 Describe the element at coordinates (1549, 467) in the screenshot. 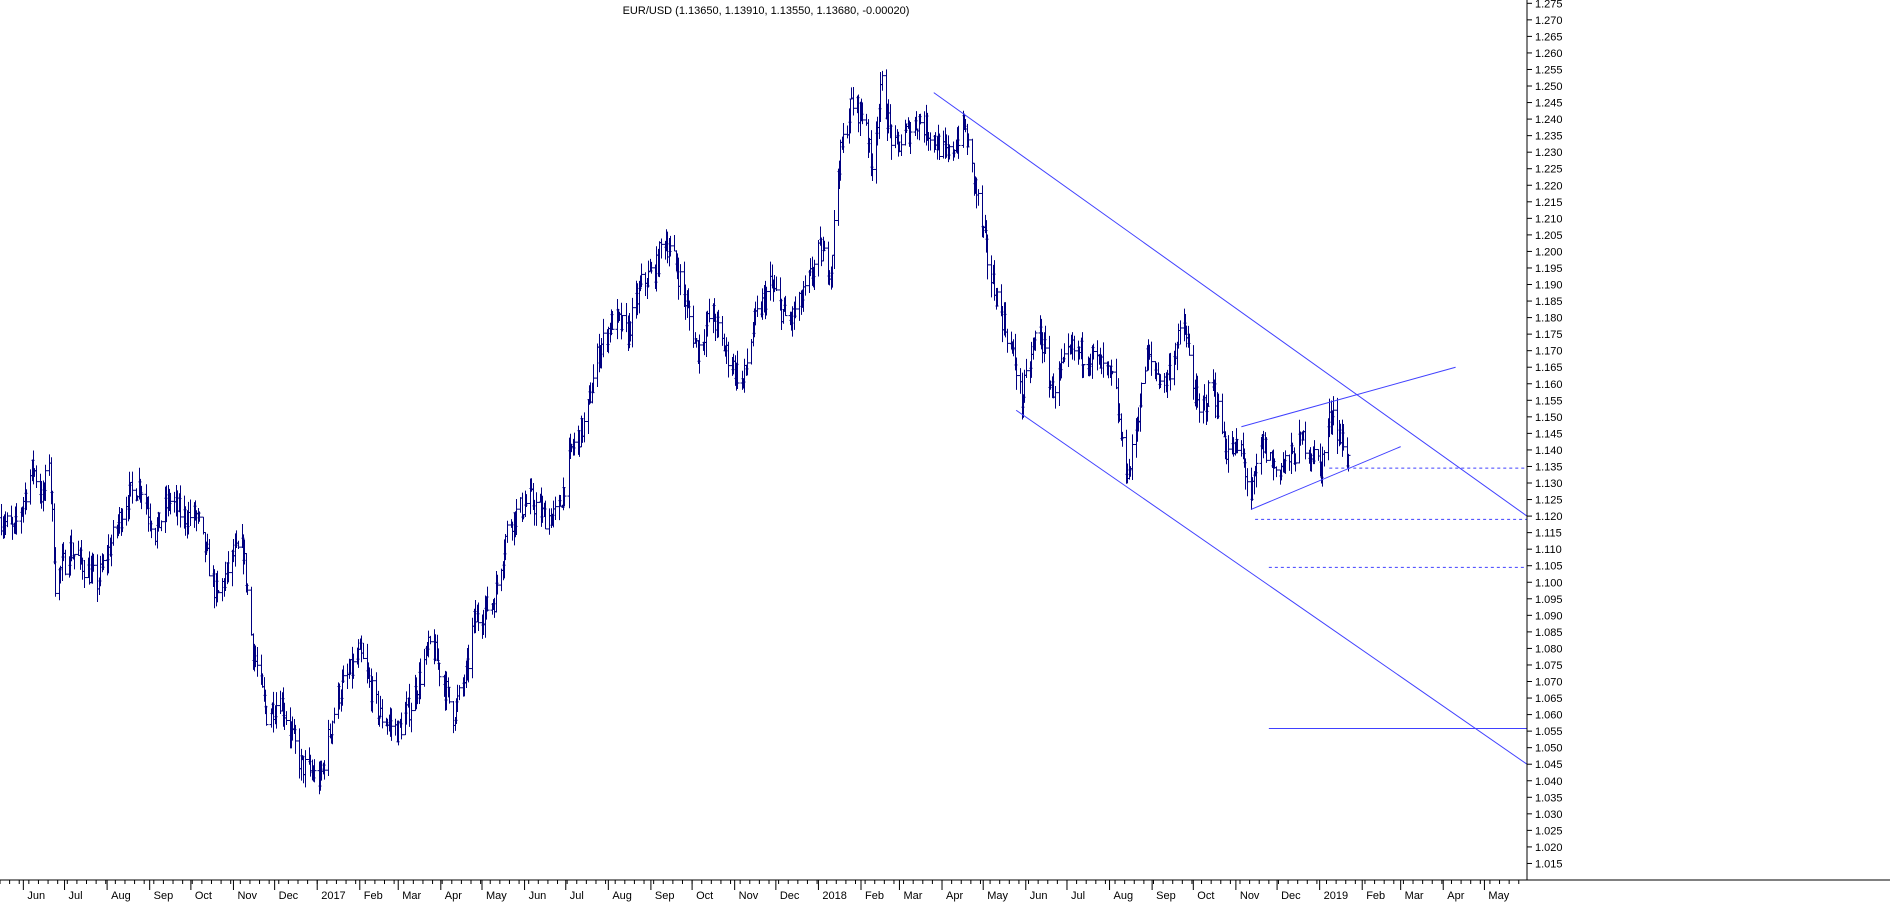

I see `y-tick-label: 1.135` at that location.